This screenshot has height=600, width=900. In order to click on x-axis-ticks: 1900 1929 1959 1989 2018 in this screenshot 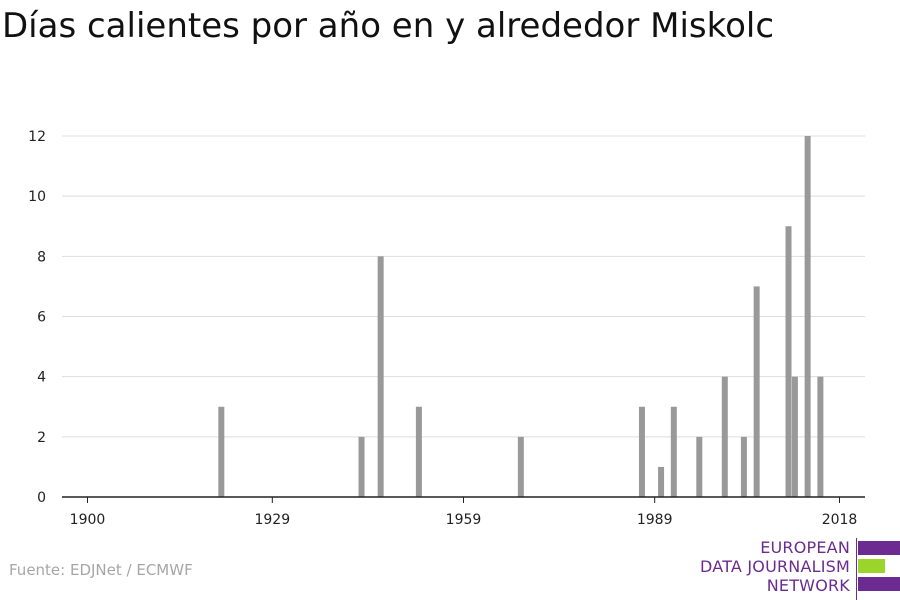, I will do `click(464, 512)`.